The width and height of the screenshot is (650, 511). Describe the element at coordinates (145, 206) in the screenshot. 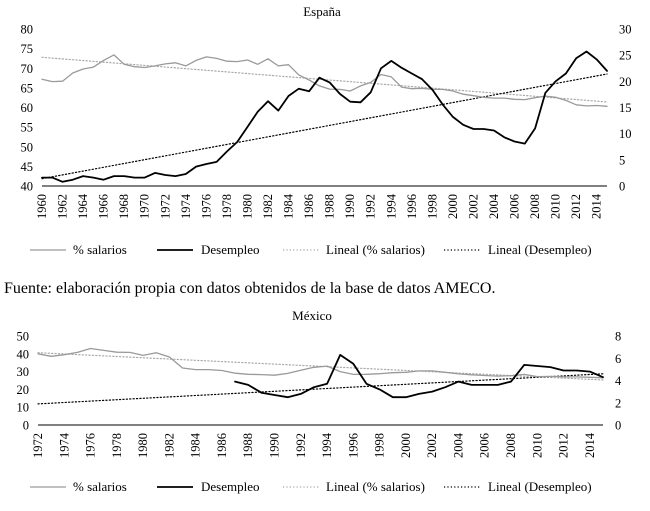

I see `x-tick-espana: 1970` at that location.